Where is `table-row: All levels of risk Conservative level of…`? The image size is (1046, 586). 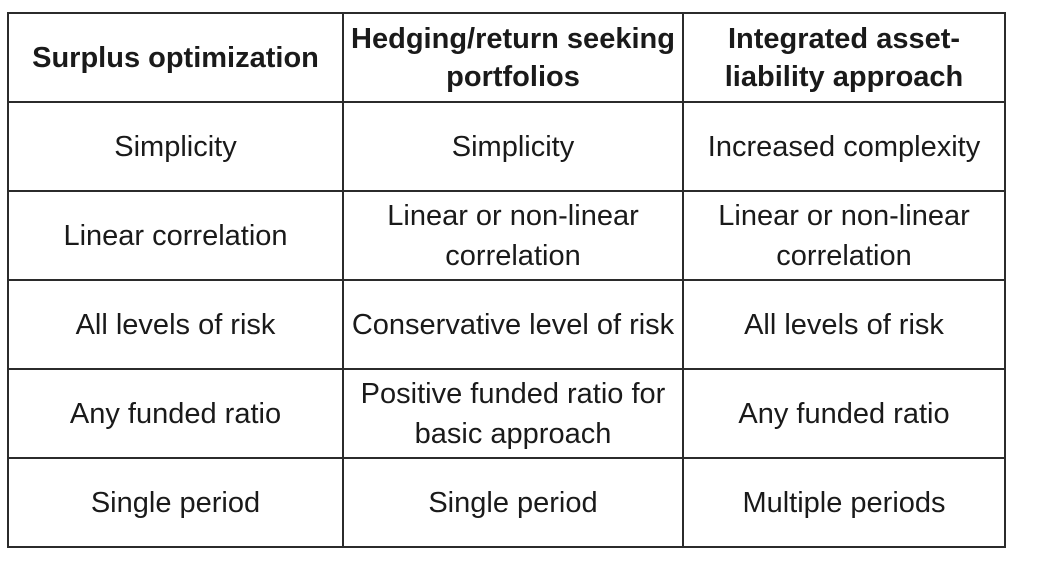 table-row: All levels of risk Conservative level of… is located at coordinates (506, 324).